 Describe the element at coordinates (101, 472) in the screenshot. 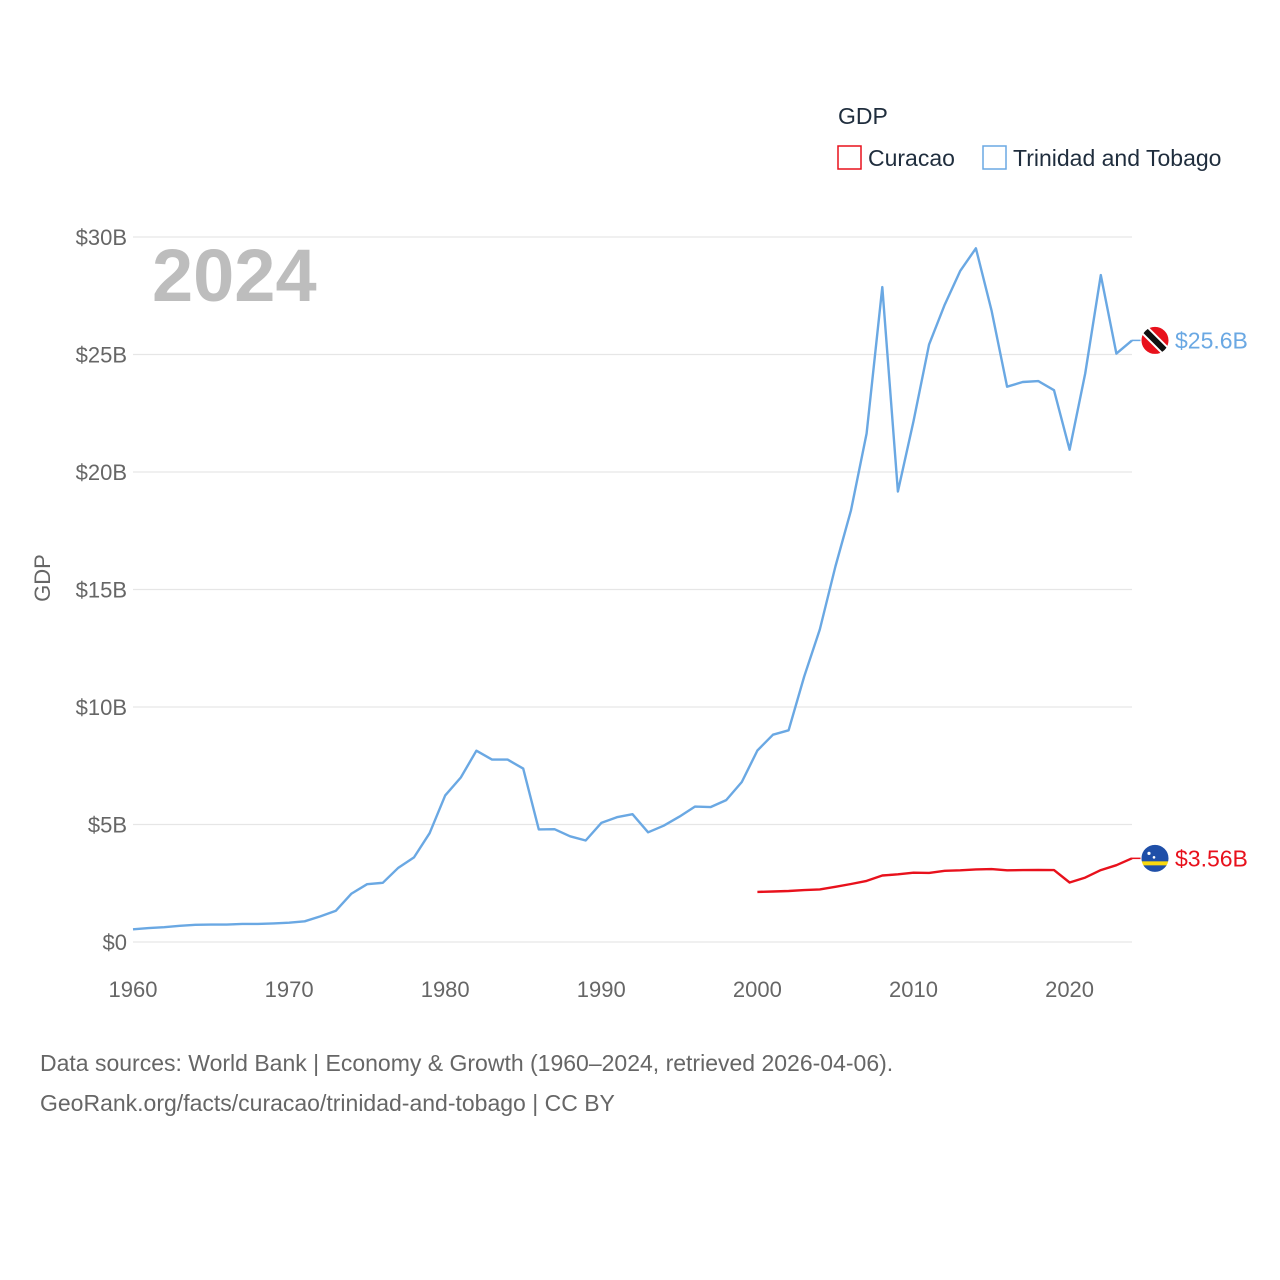

I see `y-tick-label: $20B` at that location.